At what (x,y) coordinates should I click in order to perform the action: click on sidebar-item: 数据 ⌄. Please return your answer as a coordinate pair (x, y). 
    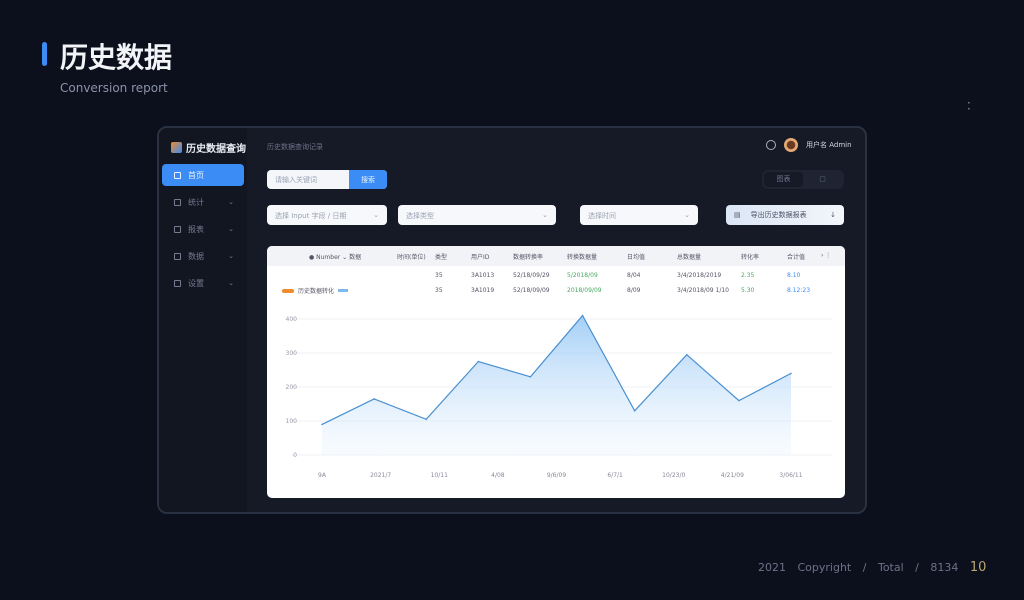
    Looking at the image, I should click on (203, 256).